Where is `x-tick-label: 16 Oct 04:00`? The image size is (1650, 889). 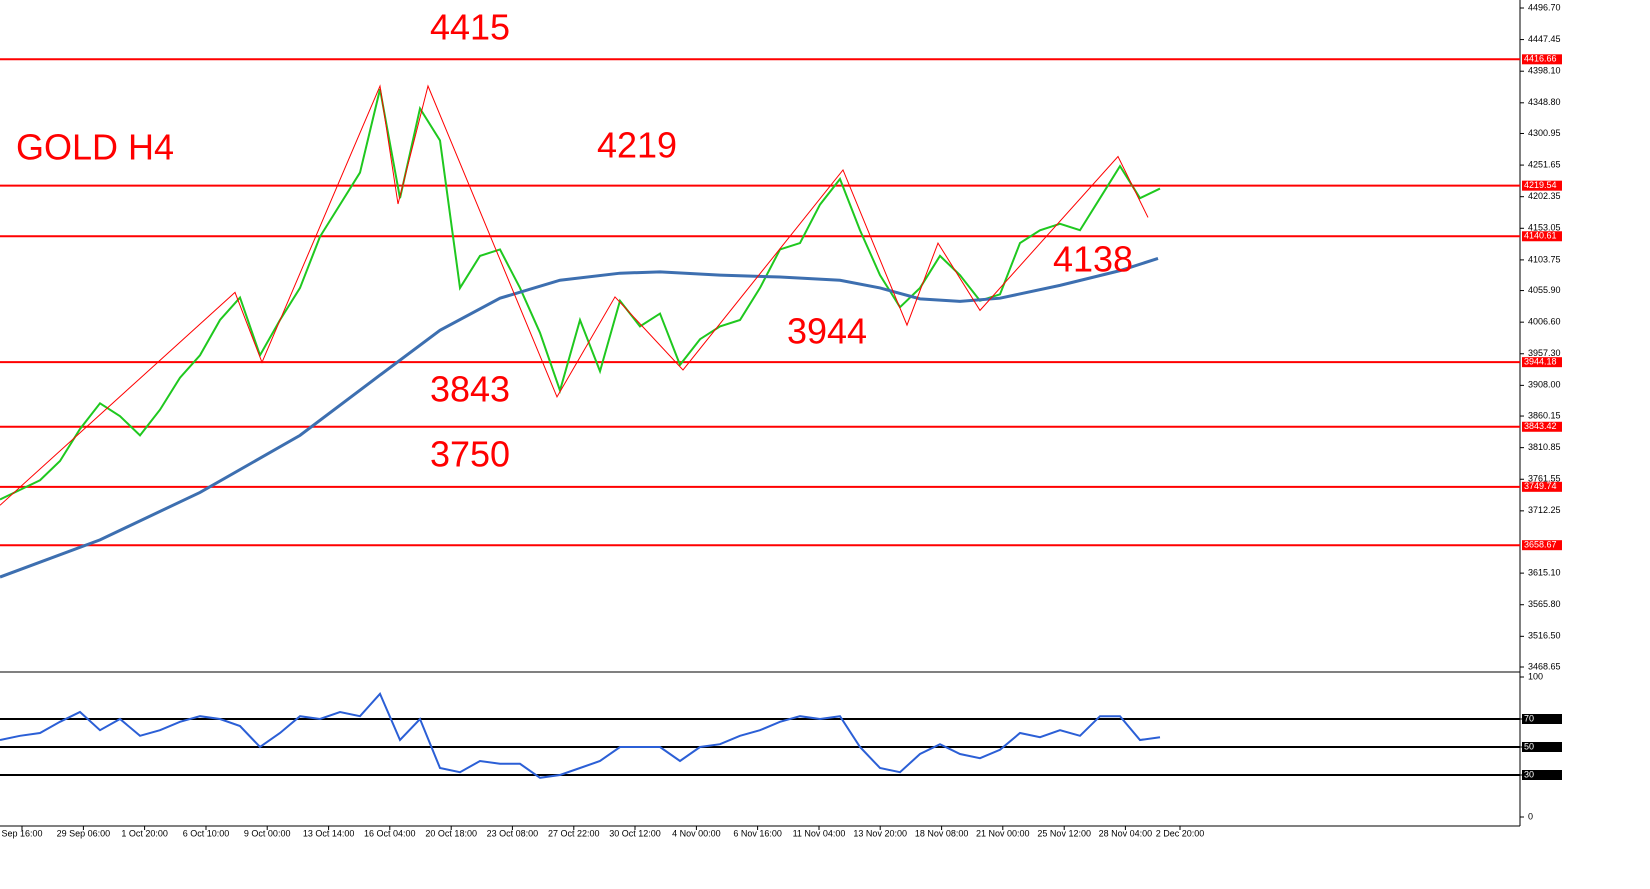 x-tick-label: 16 Oct 04:00 is located at coordinates (390, 833).